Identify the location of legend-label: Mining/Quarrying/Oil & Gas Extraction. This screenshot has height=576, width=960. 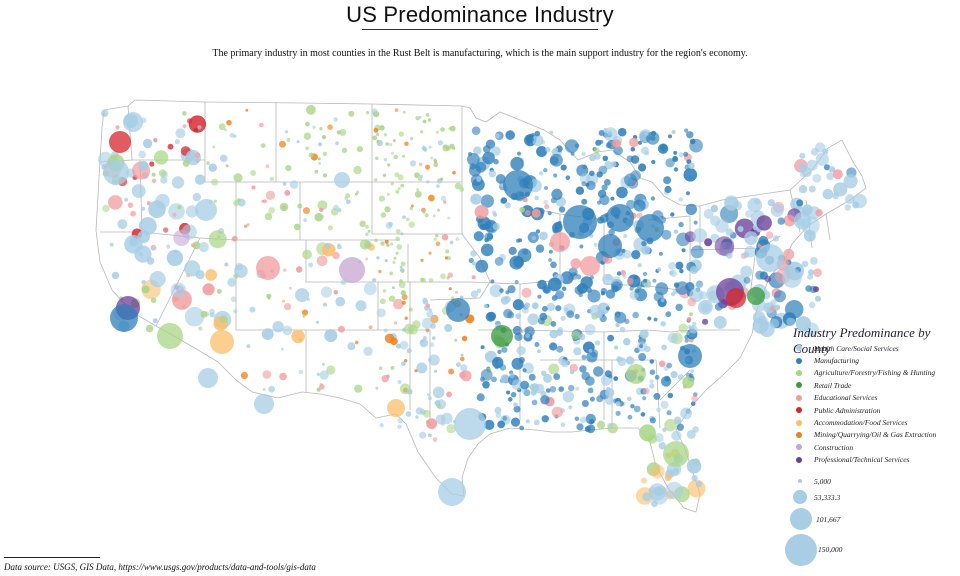
(875, 435).